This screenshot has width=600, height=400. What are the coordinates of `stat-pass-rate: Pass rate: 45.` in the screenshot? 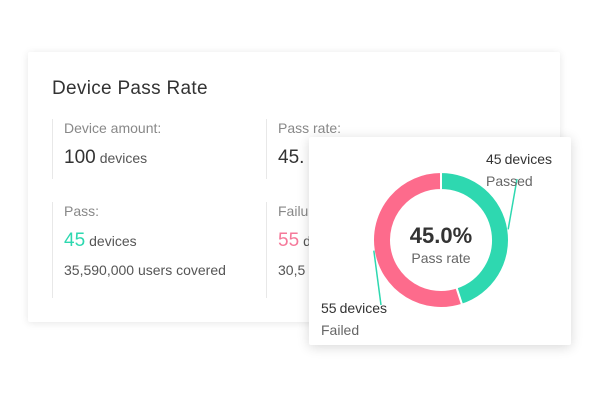 It's located at (327, 149).